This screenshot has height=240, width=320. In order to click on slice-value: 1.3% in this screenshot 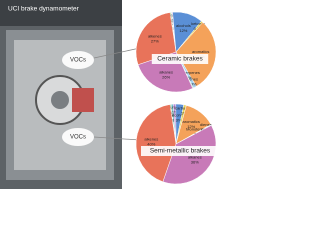, I will do `click(193, 84)`.